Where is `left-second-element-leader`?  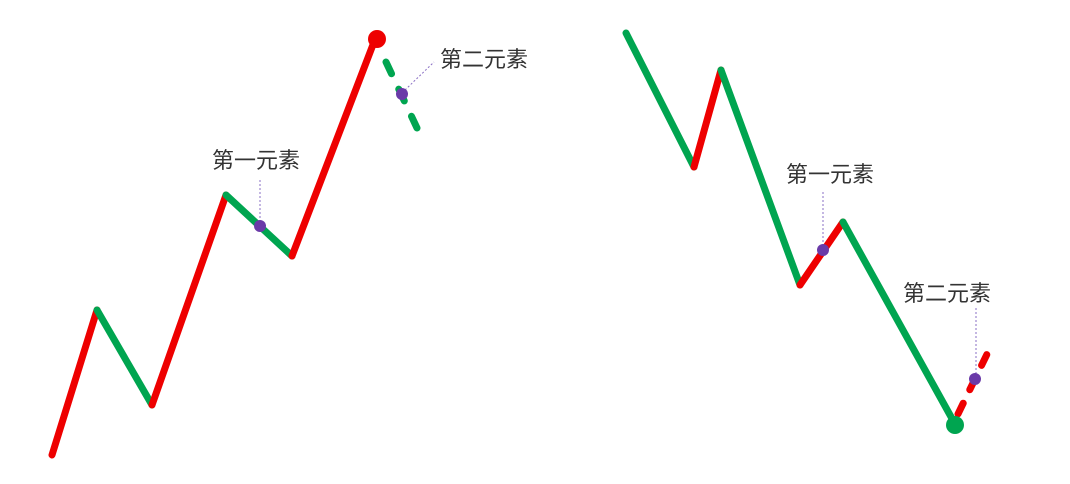
left-second-element-leader is located at coordinates (419, 76).